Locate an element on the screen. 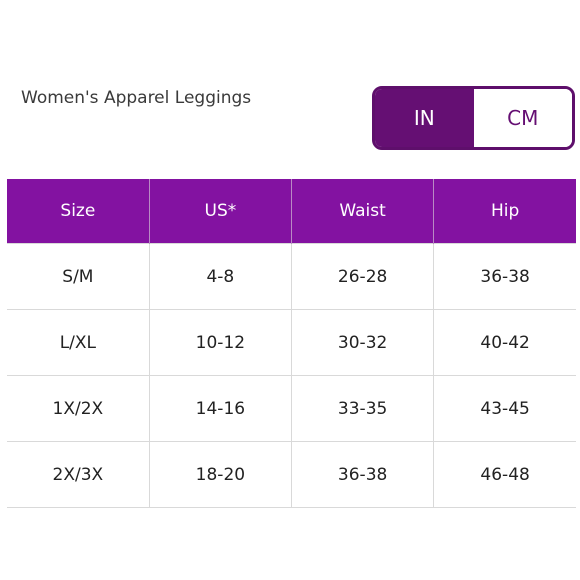 This screenshot has height=580, width=580. size-cell: 1X/2X is located at coordinates (78, 408).